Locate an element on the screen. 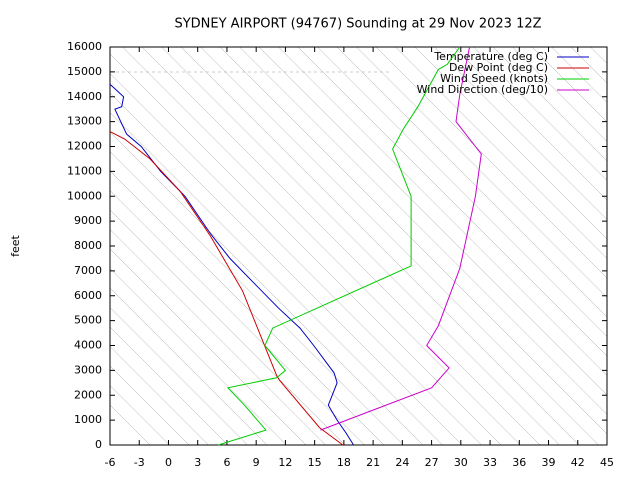  x-tick-label: 30 is located at coordinates (461, 462).